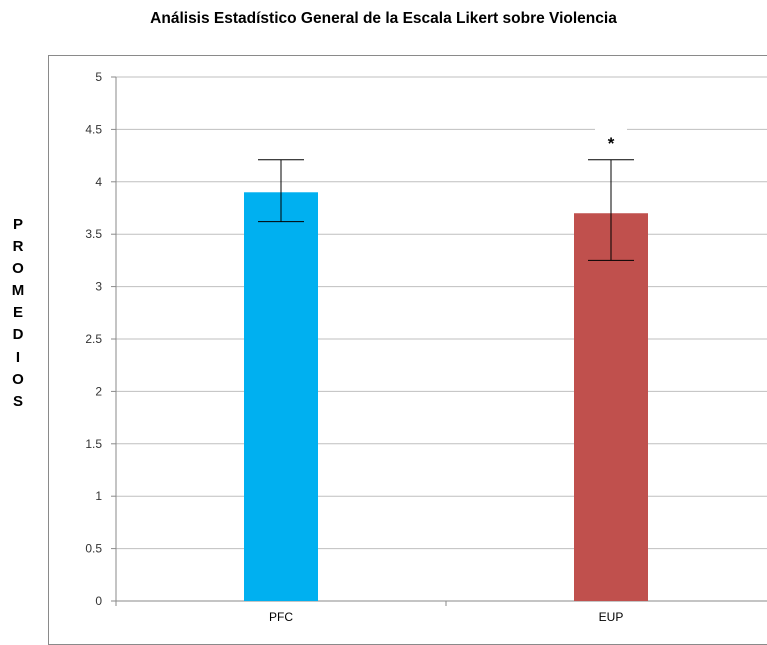 This screenshot has height=645, width=767. I want to click on y-tick-label-0: 0, so click(98, 601).